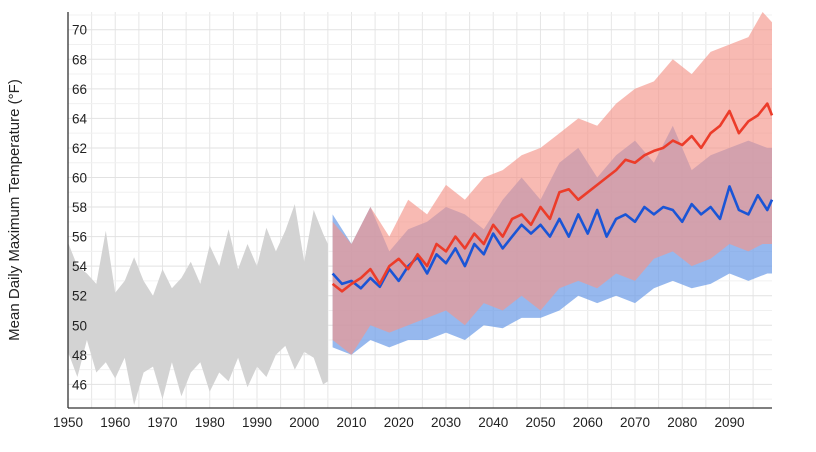 Image resolution: width=816 pixels, height=452 pixels. I want to click on y-tick-label: 66, so click(79, 89).